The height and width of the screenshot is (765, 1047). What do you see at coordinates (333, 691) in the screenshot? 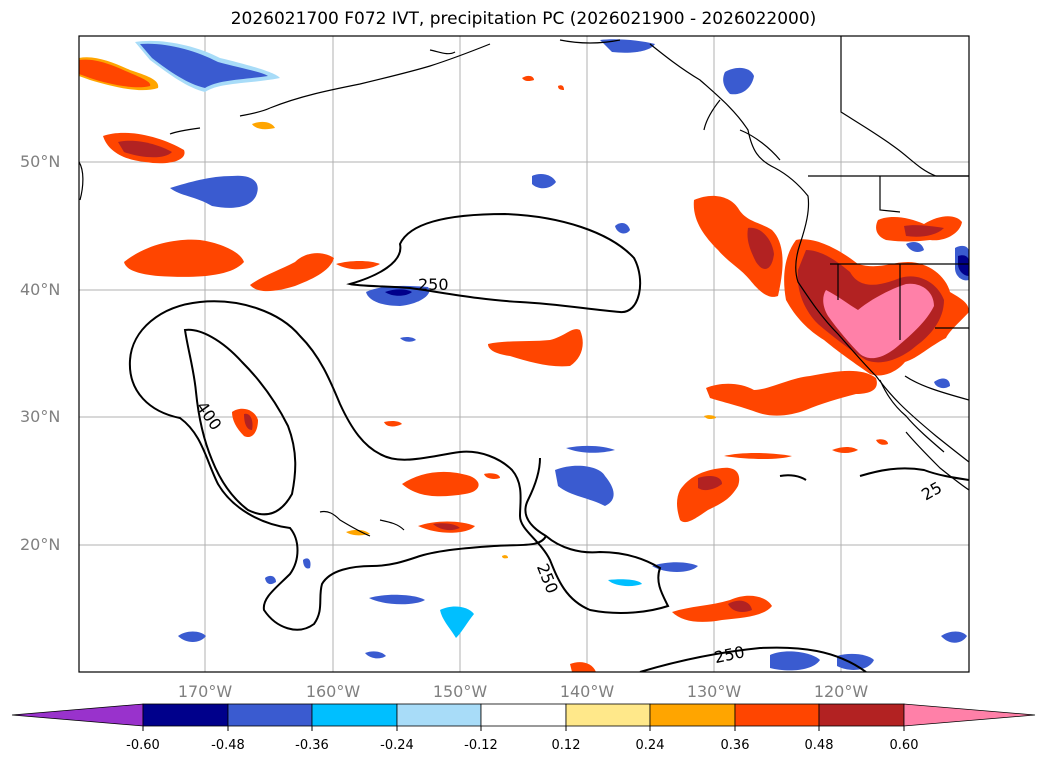
I see `lon-label-160w: 160°W` at bounding box center [333, 691].